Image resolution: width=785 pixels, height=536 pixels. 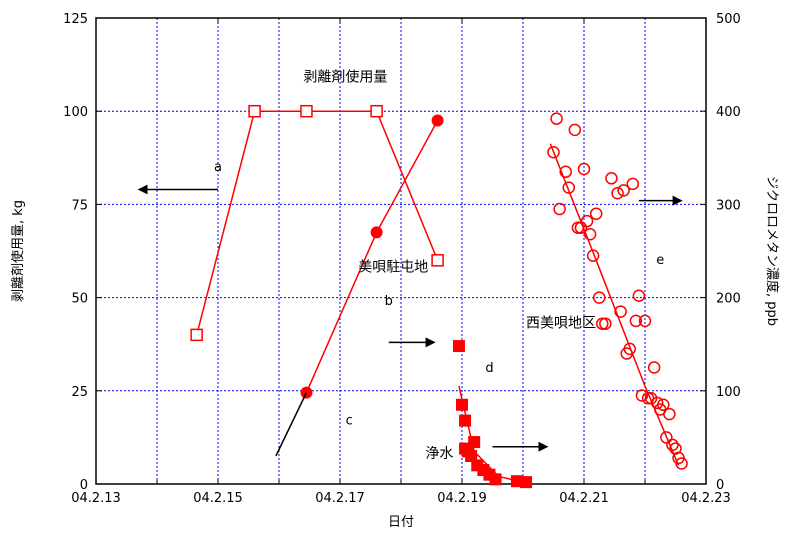 I want to click on series-c-line, so click(x=291, y=424).